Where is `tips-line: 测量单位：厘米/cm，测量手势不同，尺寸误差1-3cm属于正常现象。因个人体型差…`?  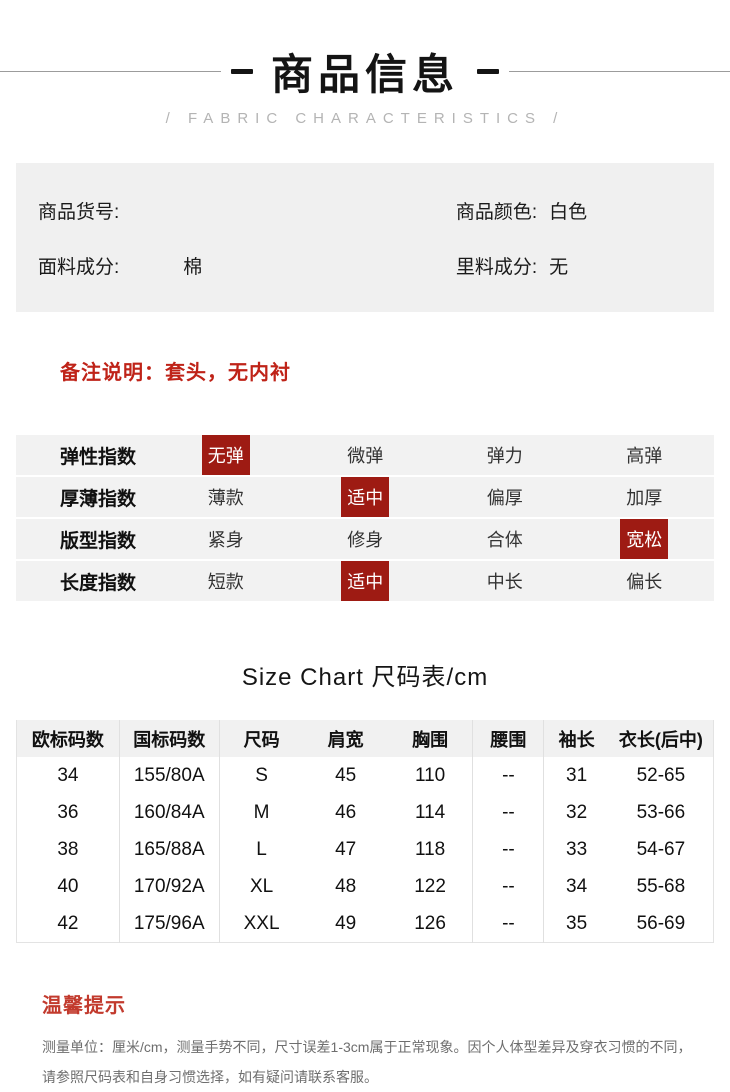 tips-line: 测量单位：厘米/cm，测量手势不同，尺寸误差1-3cm属于正常现象。因个人体型差… is located at coordinates (367, 1047).